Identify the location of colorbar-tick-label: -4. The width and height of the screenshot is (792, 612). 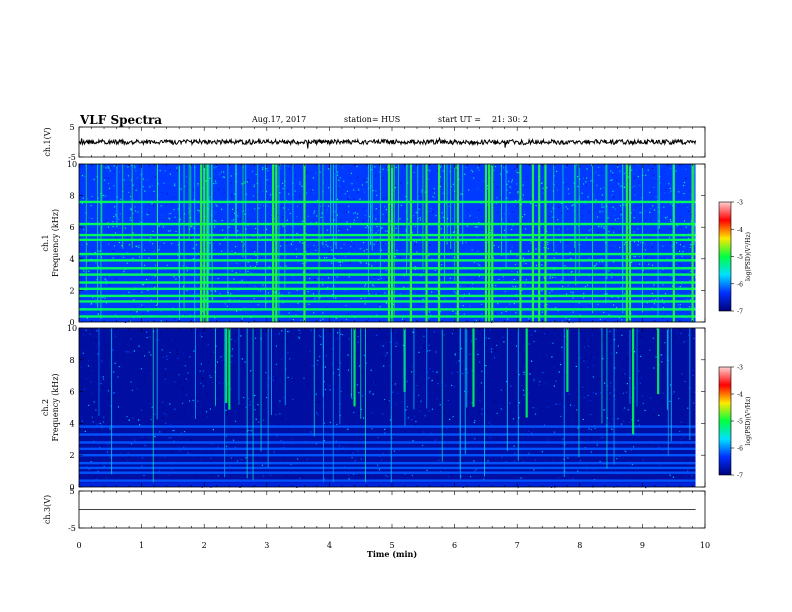
(740, 395).